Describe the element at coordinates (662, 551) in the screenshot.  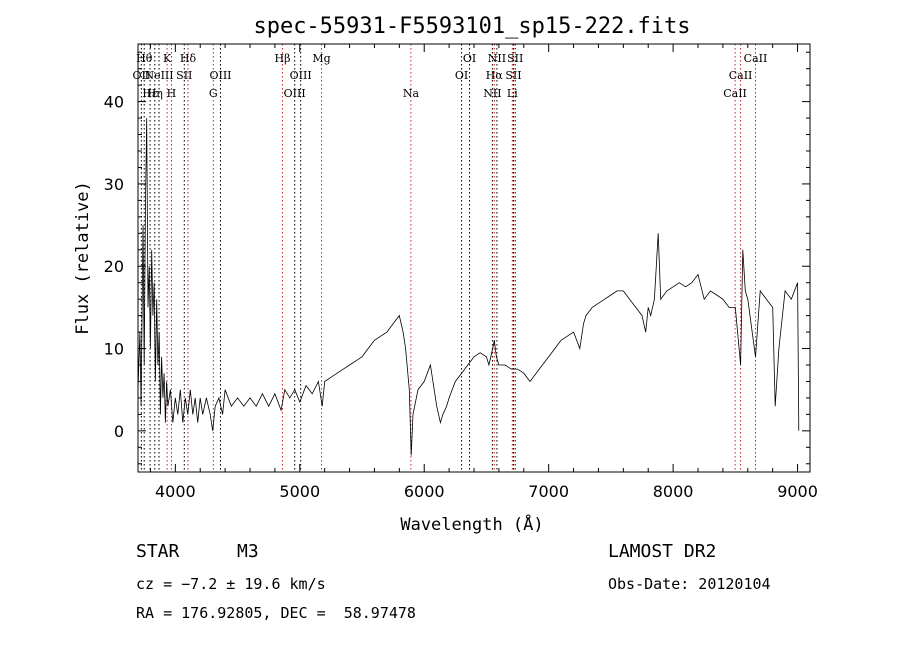
I see `survey-name: LAMOST DR2` at that location.